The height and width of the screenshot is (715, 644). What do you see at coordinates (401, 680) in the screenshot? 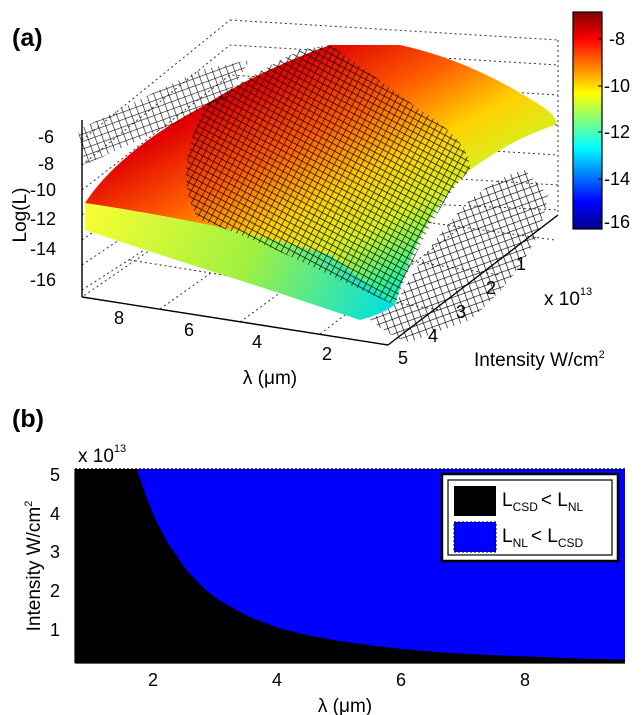
I see `x-tick-b: 6` at bounding box center [401, 680].